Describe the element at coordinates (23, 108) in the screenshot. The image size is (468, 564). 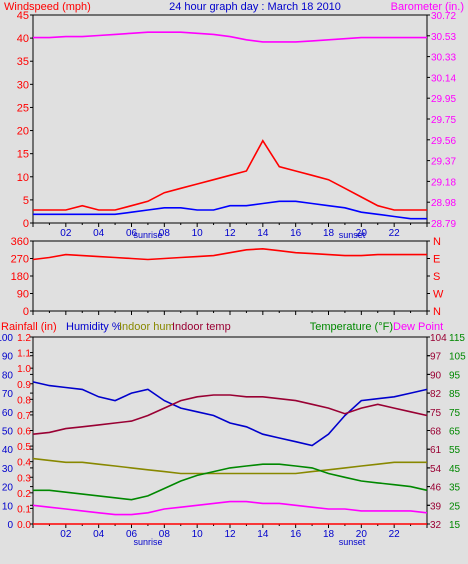
I see `panel1-windspeed-tick-label: 25` at that location.